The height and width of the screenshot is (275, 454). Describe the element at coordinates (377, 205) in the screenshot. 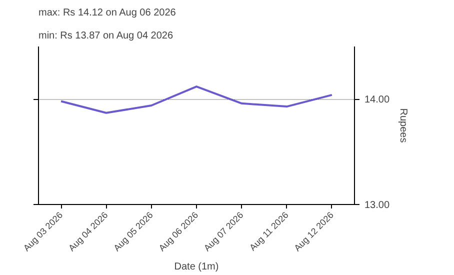

I see `y-tick-label: 13.00` at that location.